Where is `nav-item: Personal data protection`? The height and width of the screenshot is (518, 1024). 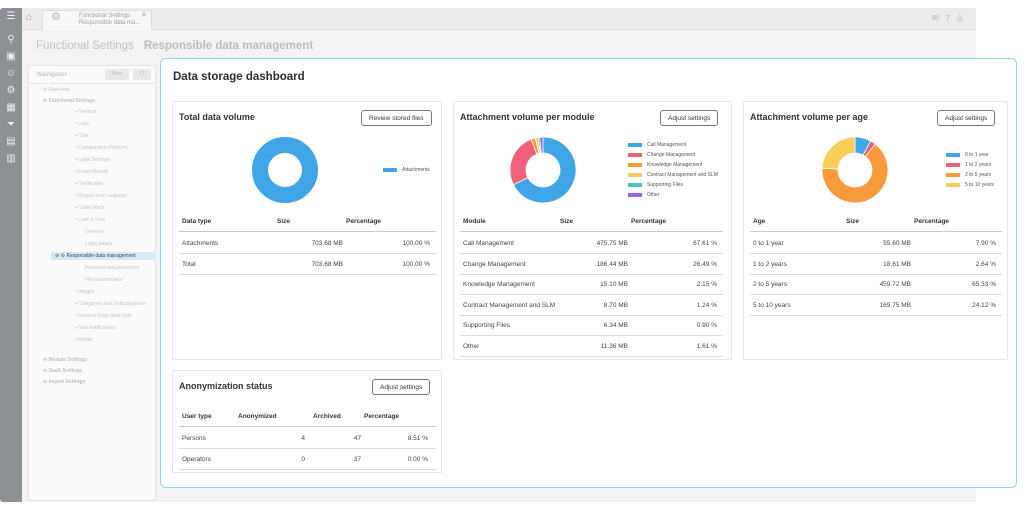
nav-item: Personal data protection is located at coordinates (112, 268).